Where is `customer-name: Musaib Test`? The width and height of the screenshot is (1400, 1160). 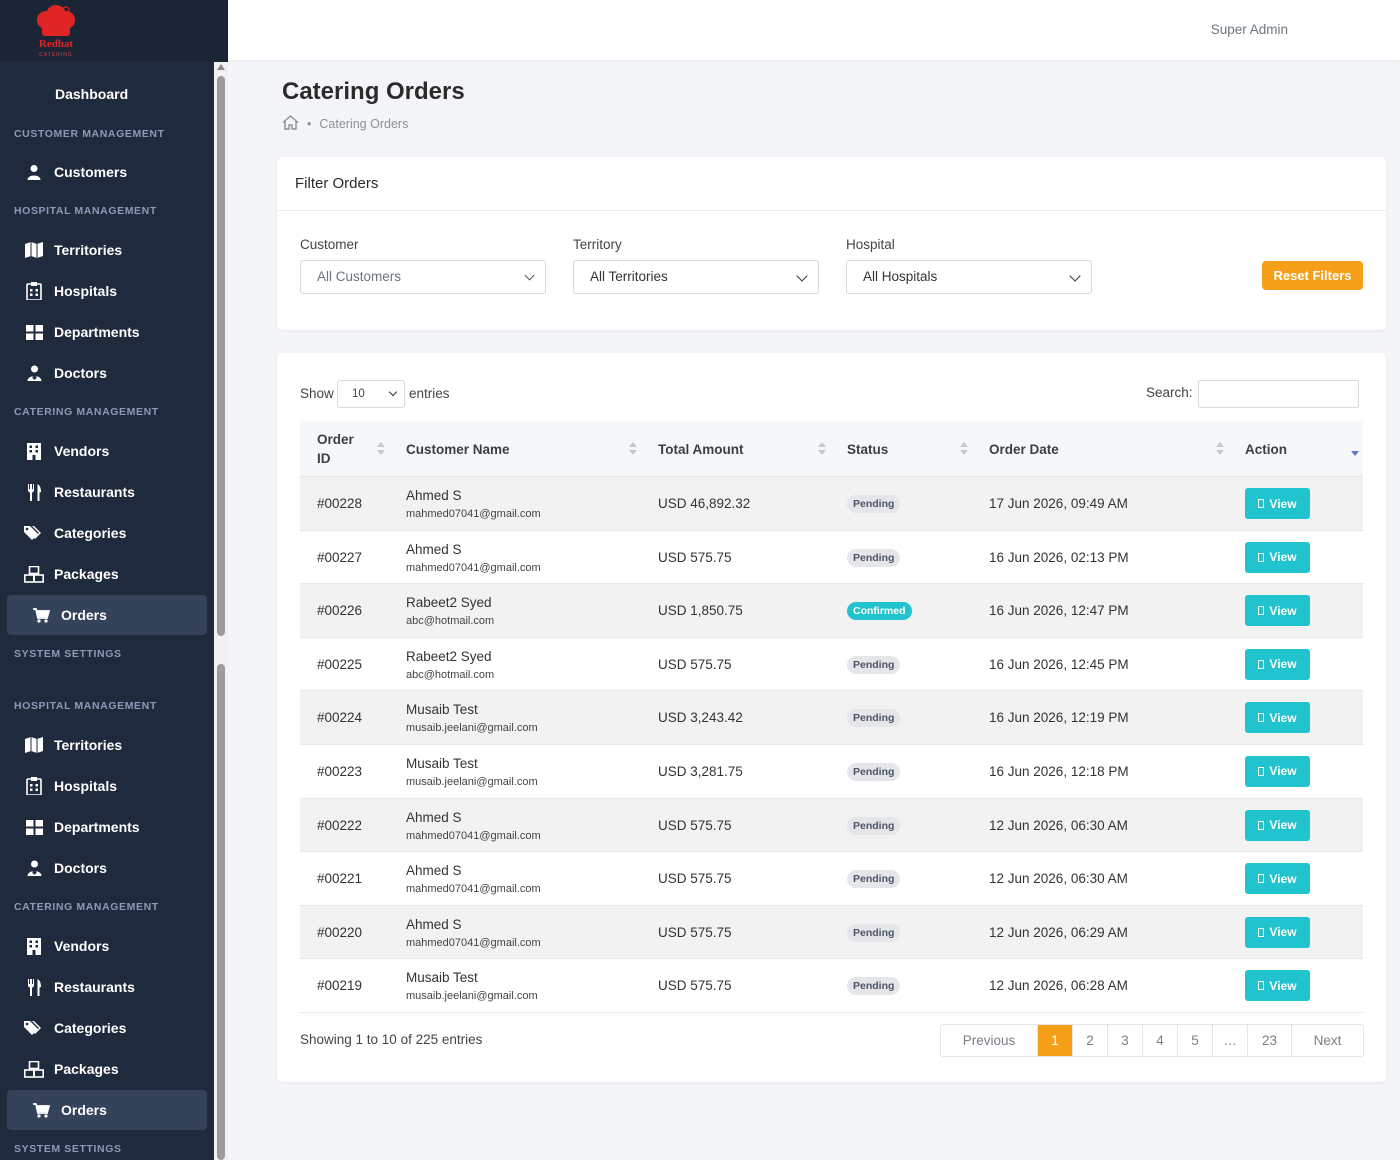
customer-name: Musaib Test is located at coordinates (442, 763).